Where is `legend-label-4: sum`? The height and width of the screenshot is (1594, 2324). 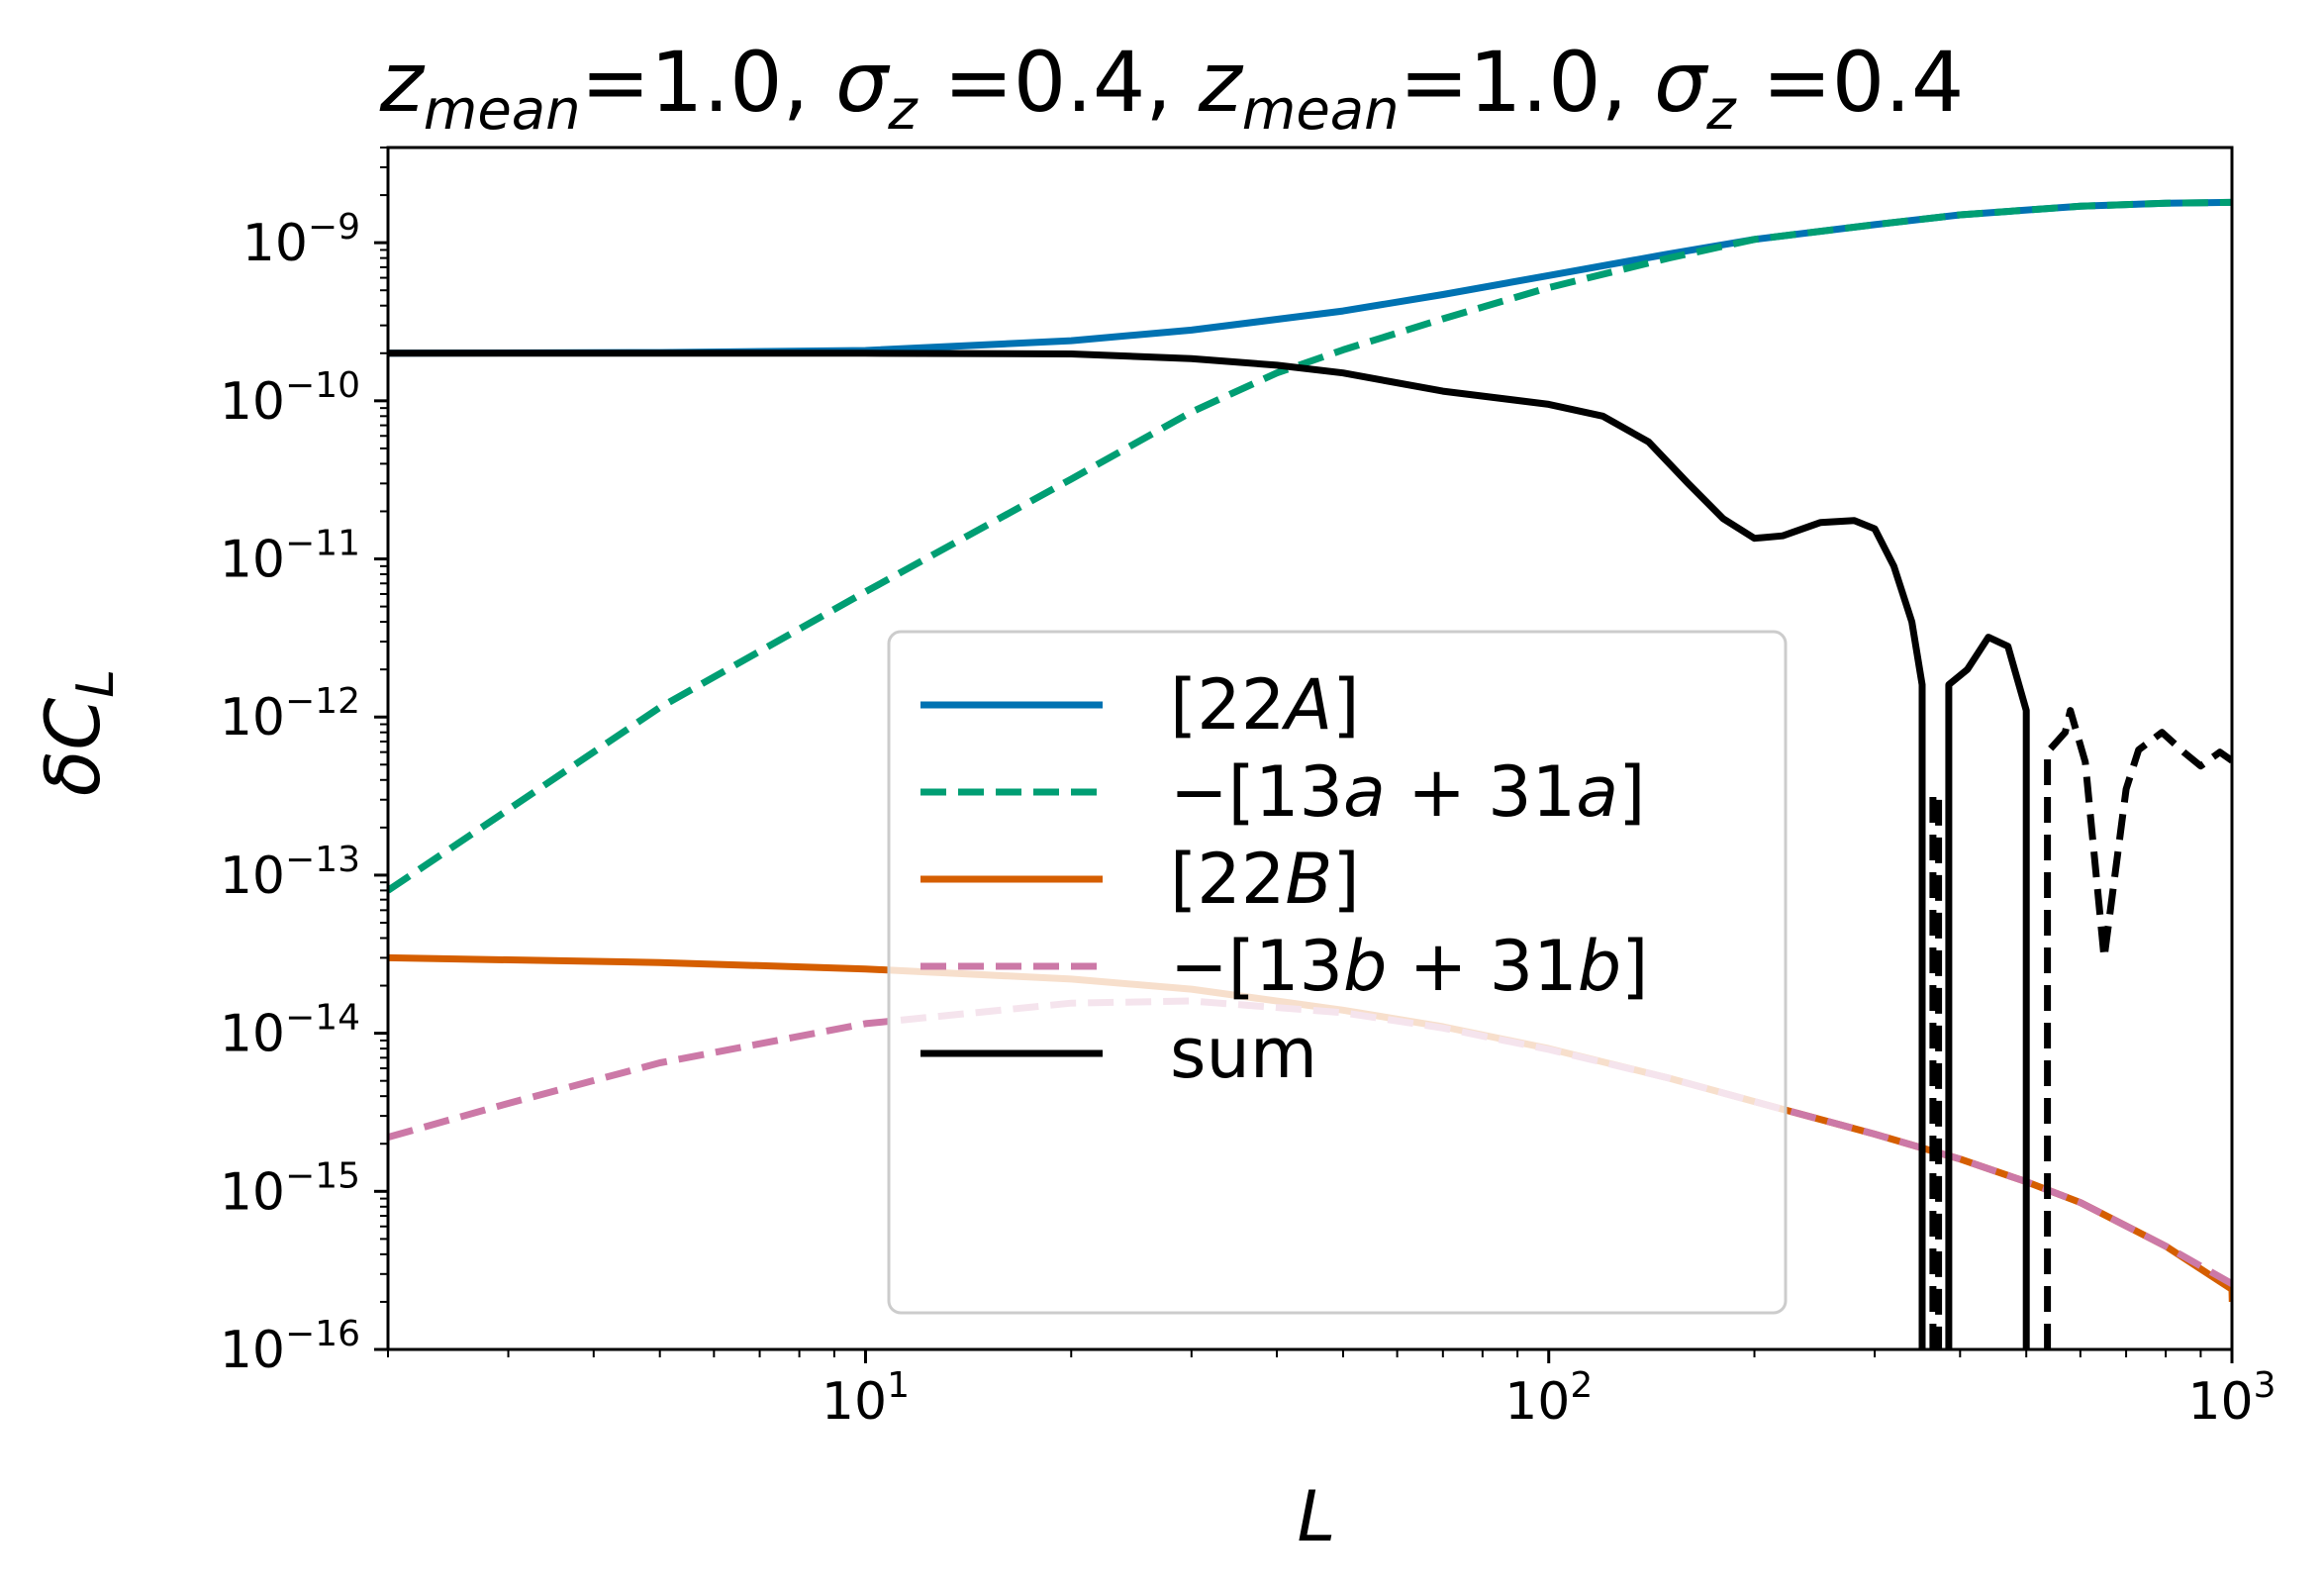 legend-label-4: sum is located at coordinates (1243, 1053).